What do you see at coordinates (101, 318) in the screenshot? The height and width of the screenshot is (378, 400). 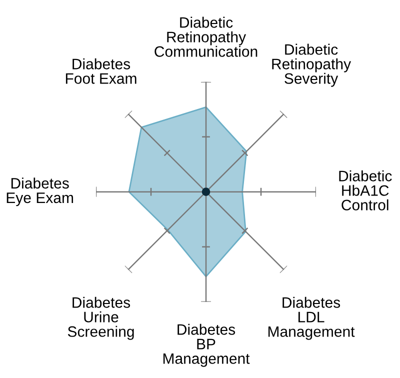 I see `spoke-label: Diabetes Urine Screening` at bounding box center [101, 318].